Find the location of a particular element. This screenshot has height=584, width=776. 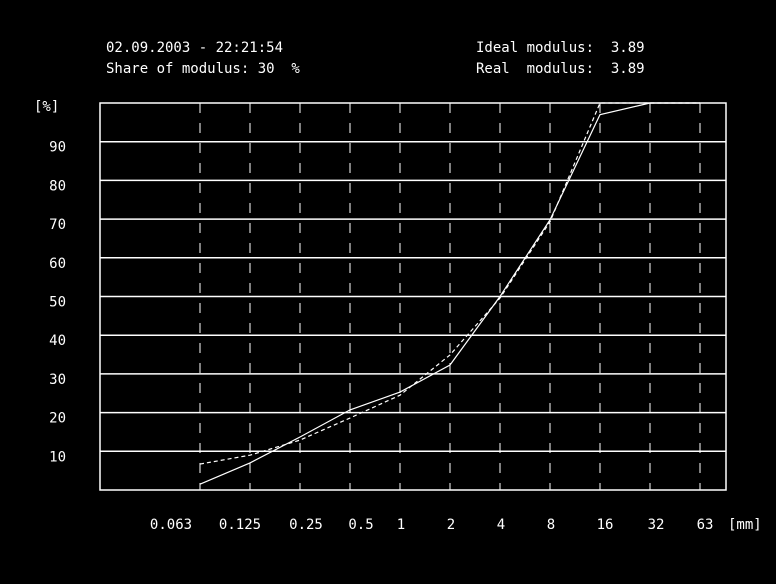

y-tick-label: 70 is located at coordinates (57, 225).